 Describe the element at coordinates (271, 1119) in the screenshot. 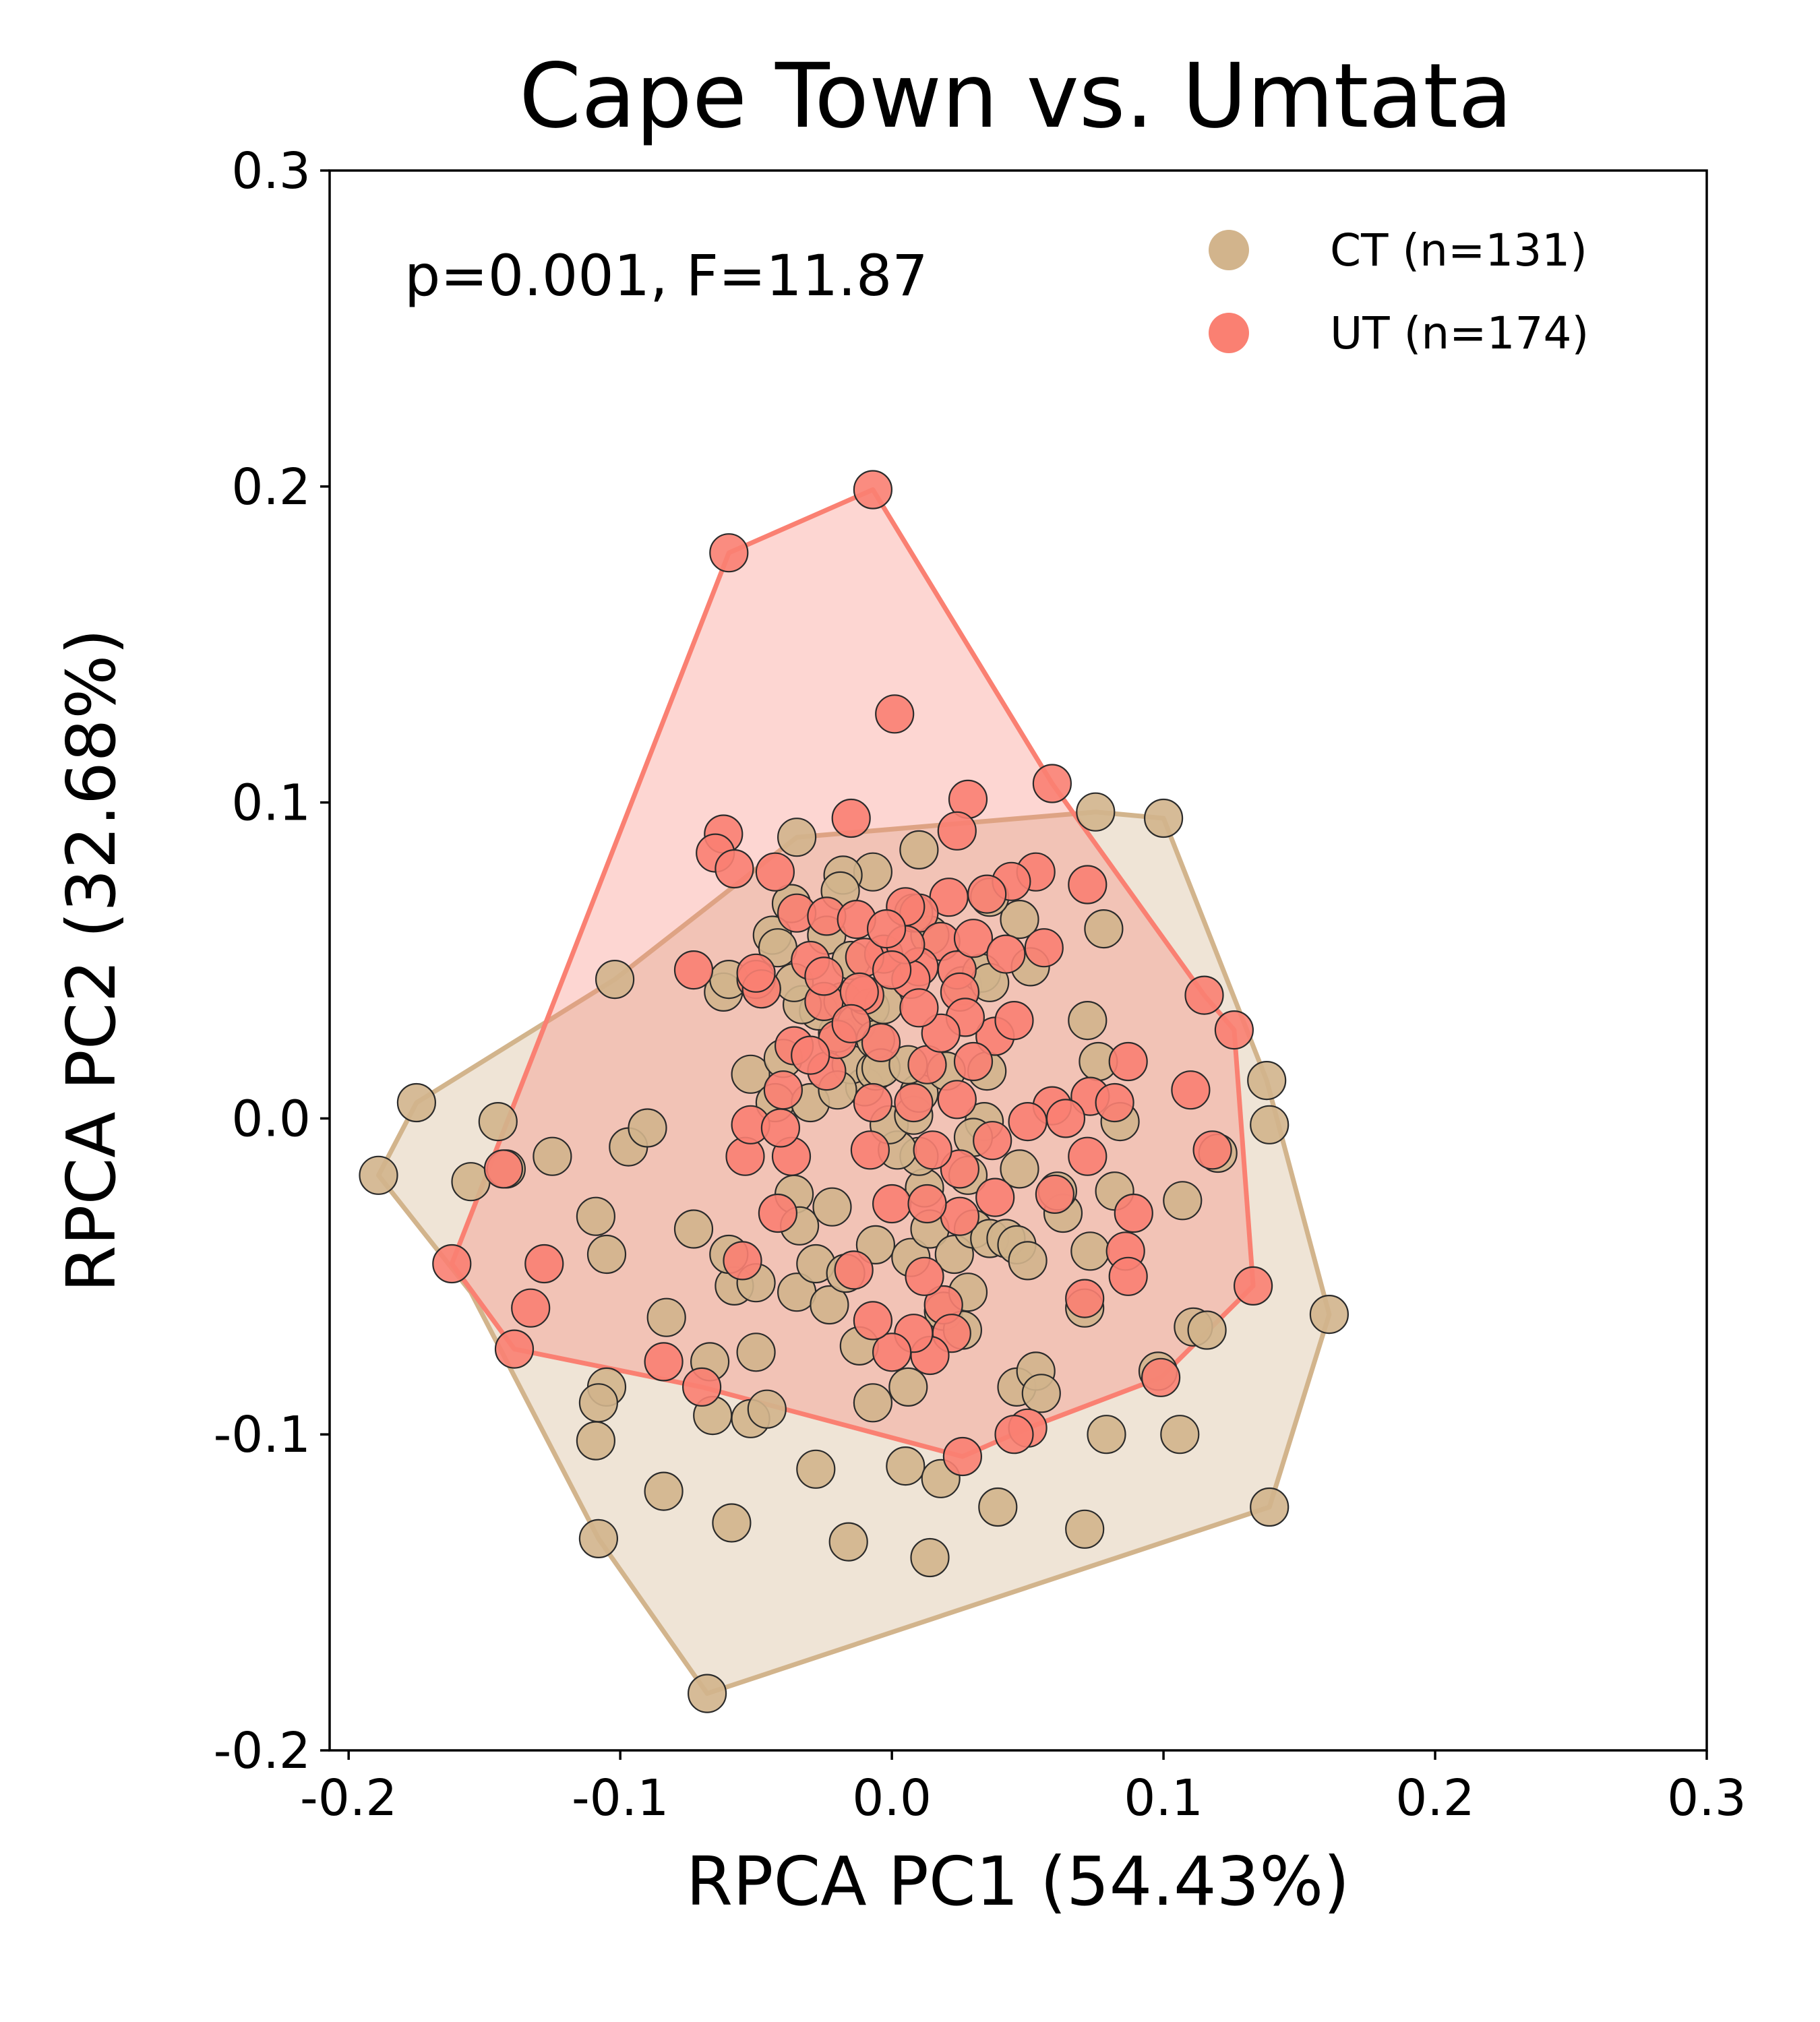

I see `y-tick-label-2: 0.0` at that location.